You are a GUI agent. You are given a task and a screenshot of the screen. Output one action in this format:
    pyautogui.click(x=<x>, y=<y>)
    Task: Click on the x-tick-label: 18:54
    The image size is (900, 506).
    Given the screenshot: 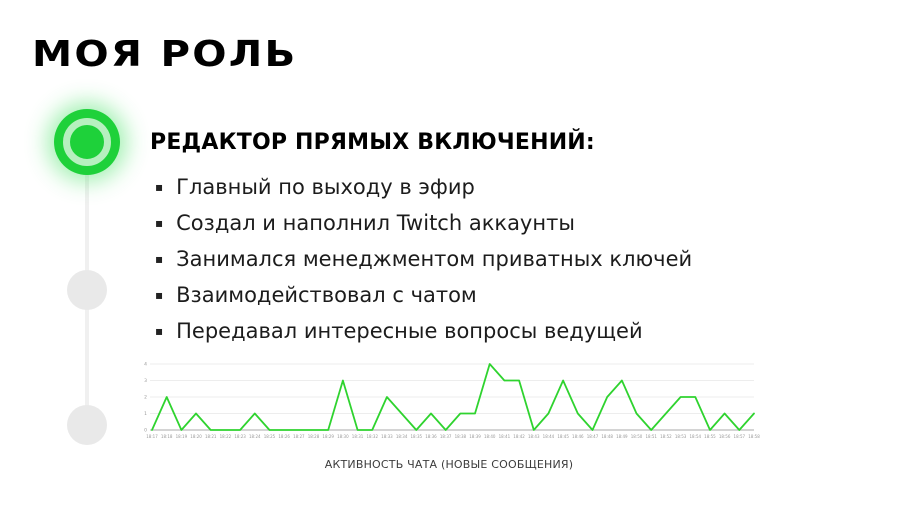 What is the action you would take?
    pyautogui.click(x=696, y=436)
    